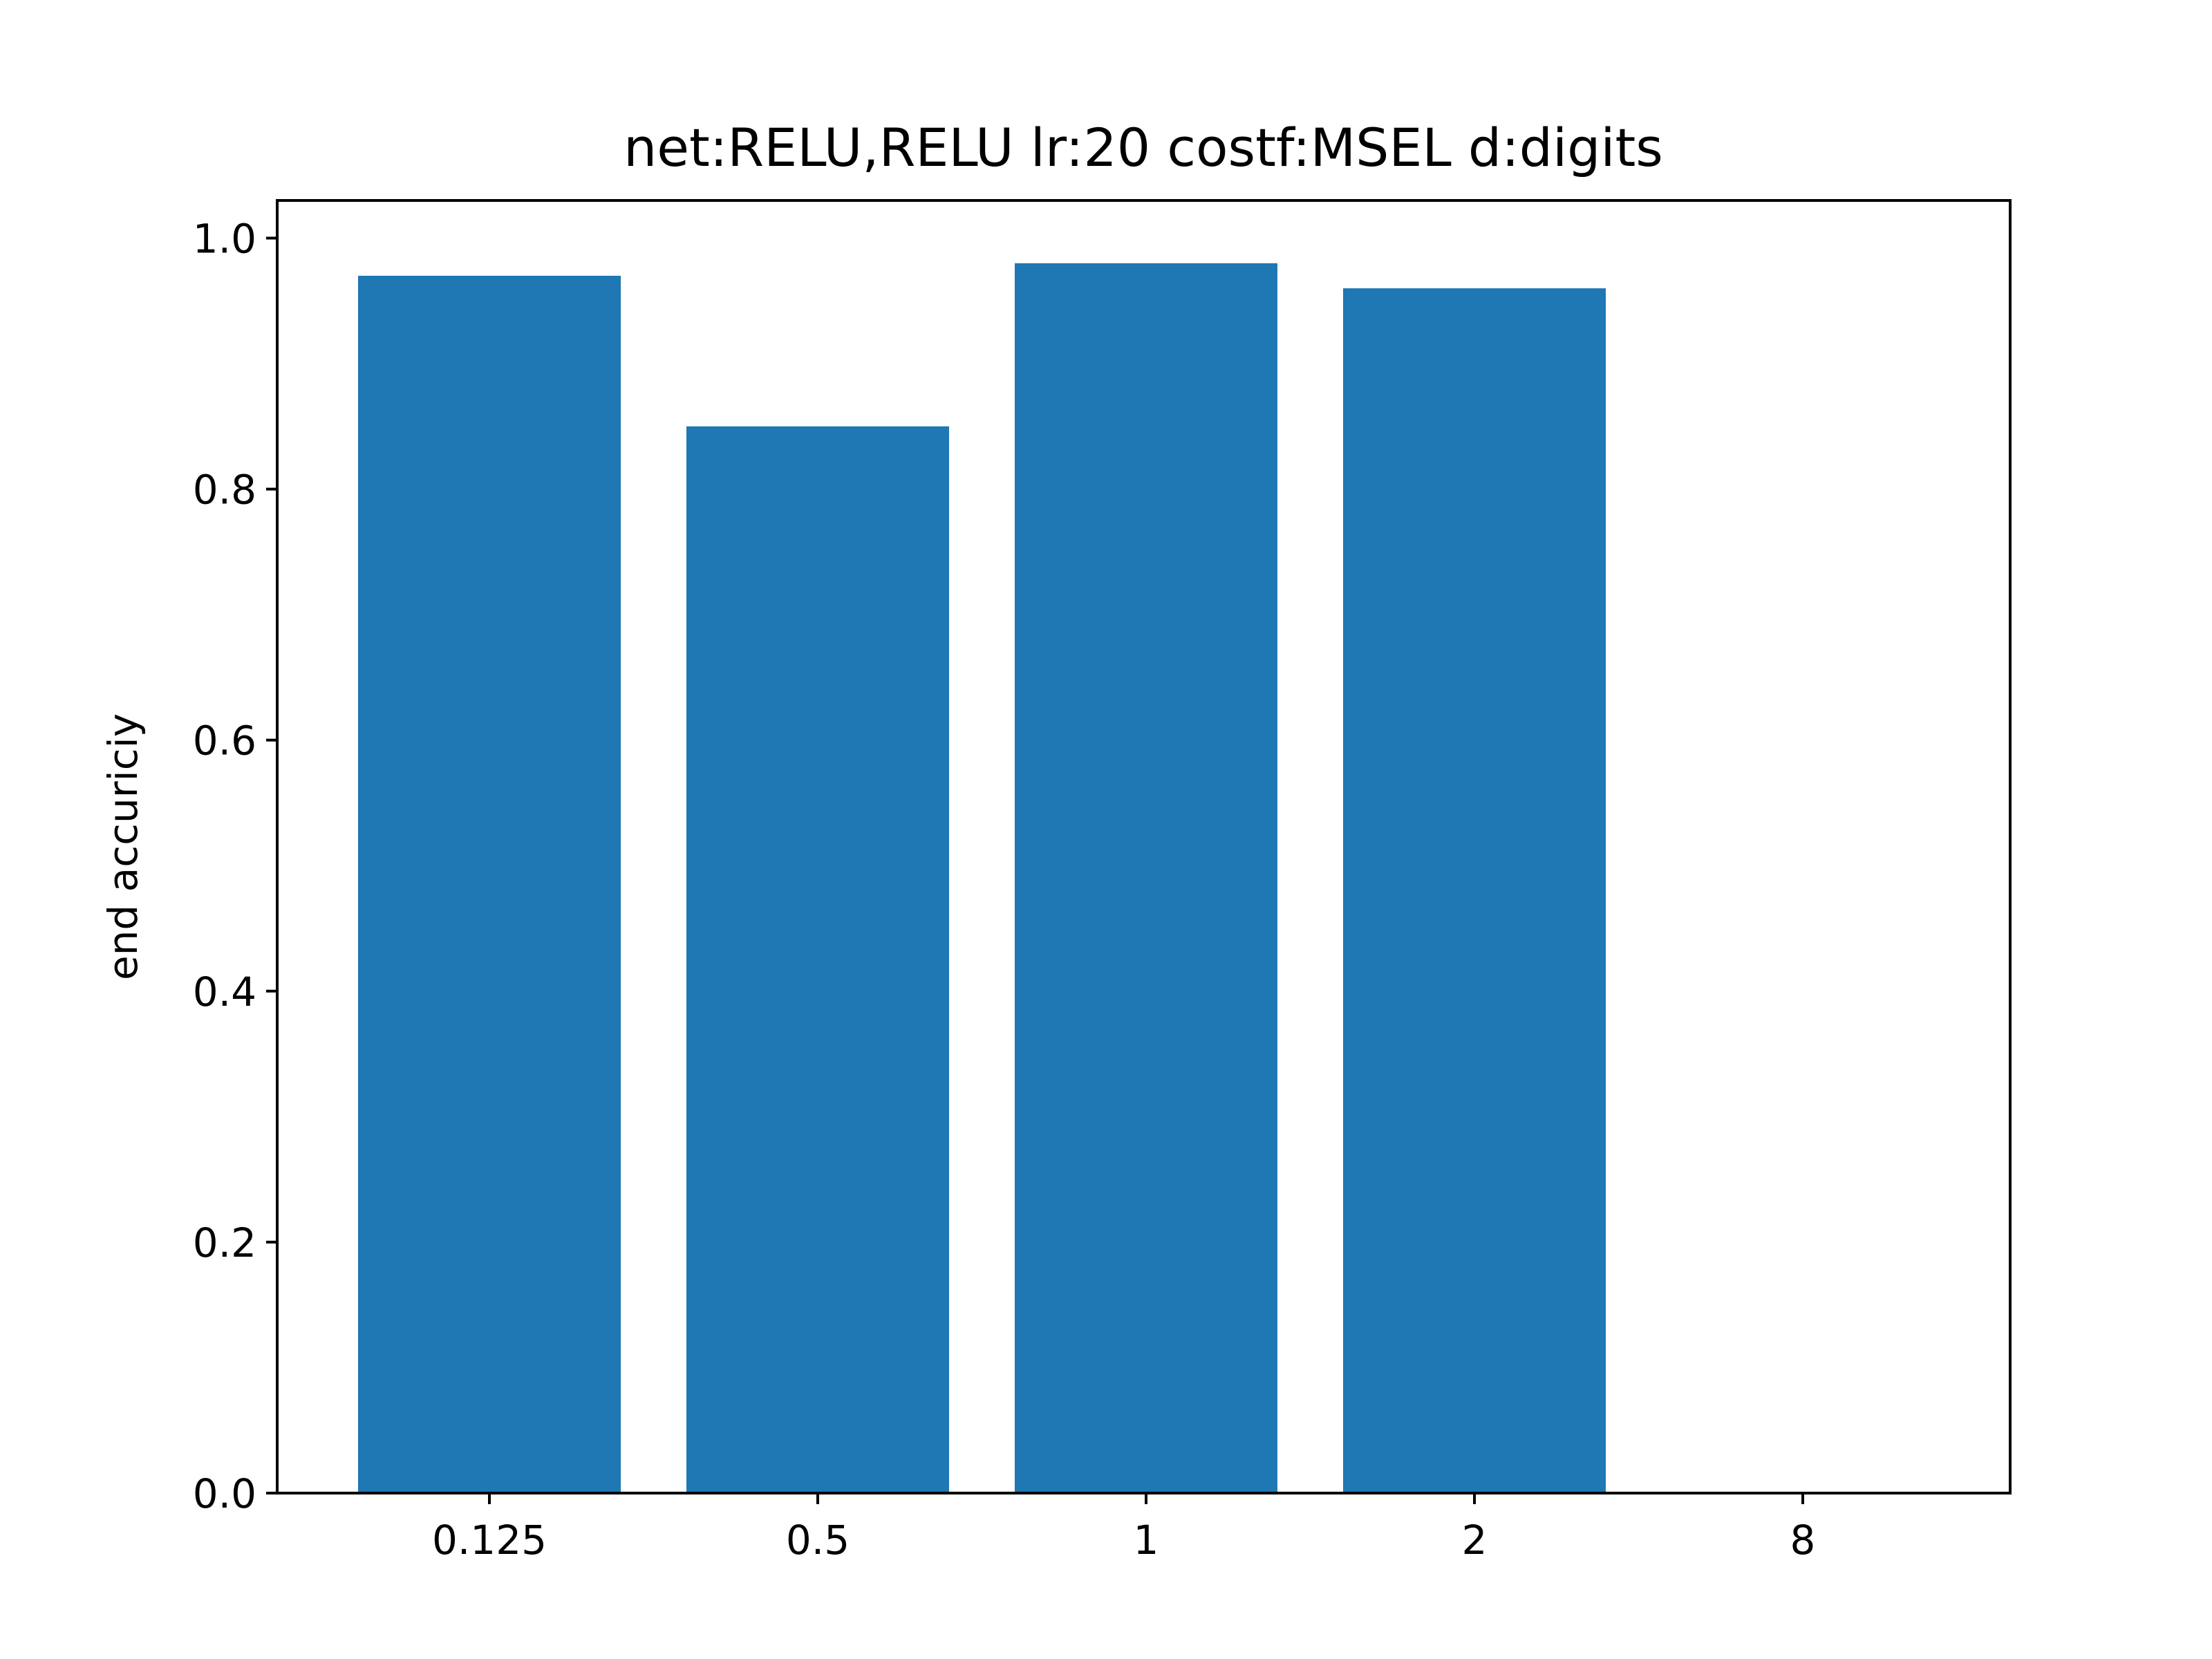  Describe the element at coordinates (817, 960) in the screenshot. I see `bar-0.5` at that location.